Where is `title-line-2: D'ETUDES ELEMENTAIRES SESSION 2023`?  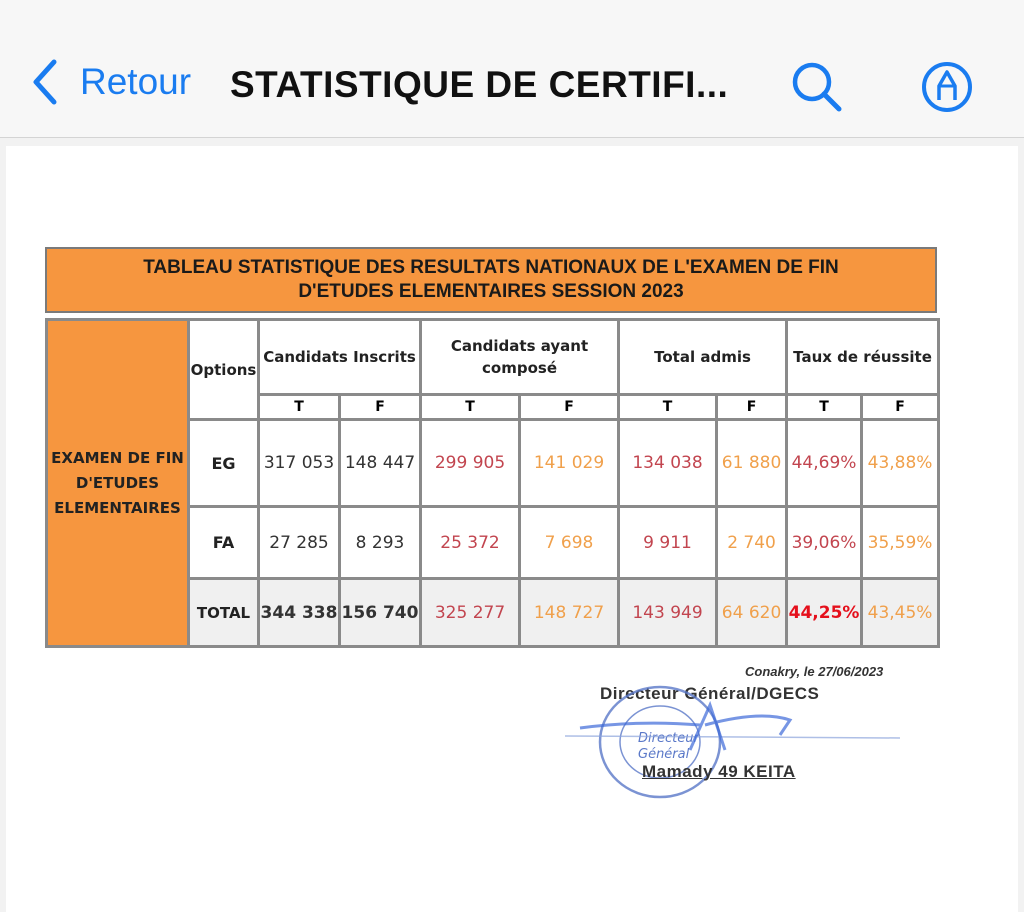 title-line-2: D'ETUDES ELEMENTAIRES SESSION 2023 is located at coordinates (491, 291).